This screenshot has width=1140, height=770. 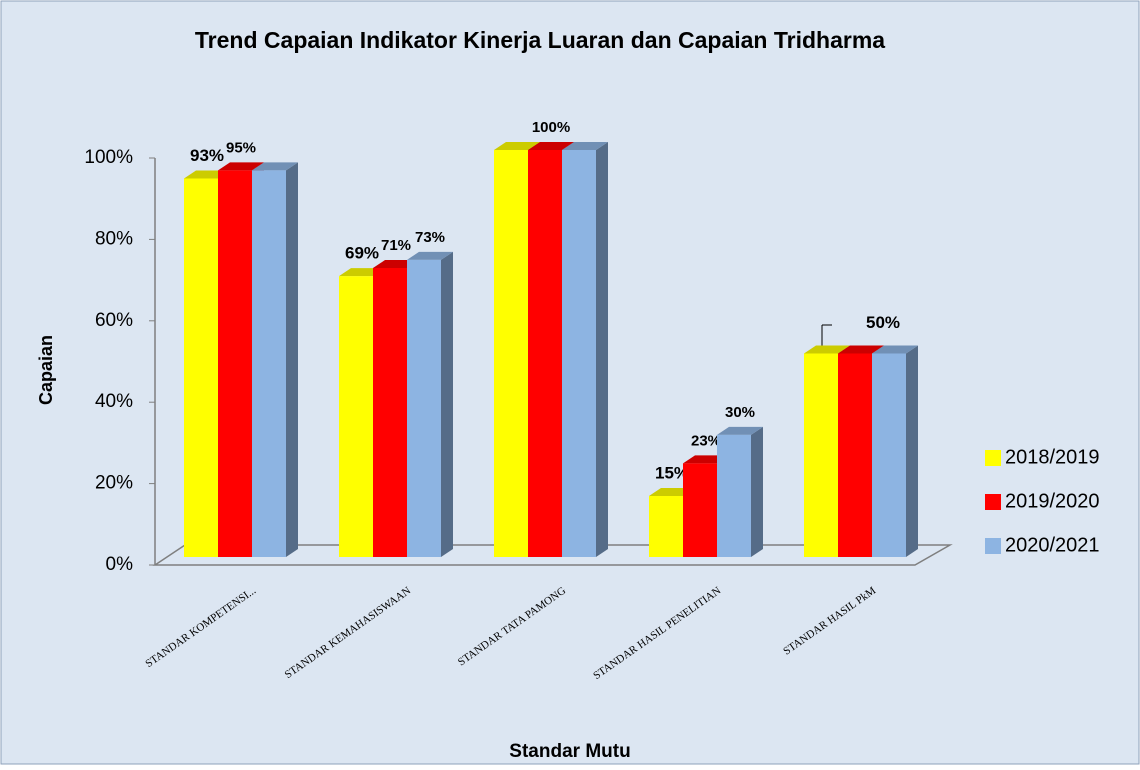 I want to click on data-label: 93%, so click(x=207, y=155).